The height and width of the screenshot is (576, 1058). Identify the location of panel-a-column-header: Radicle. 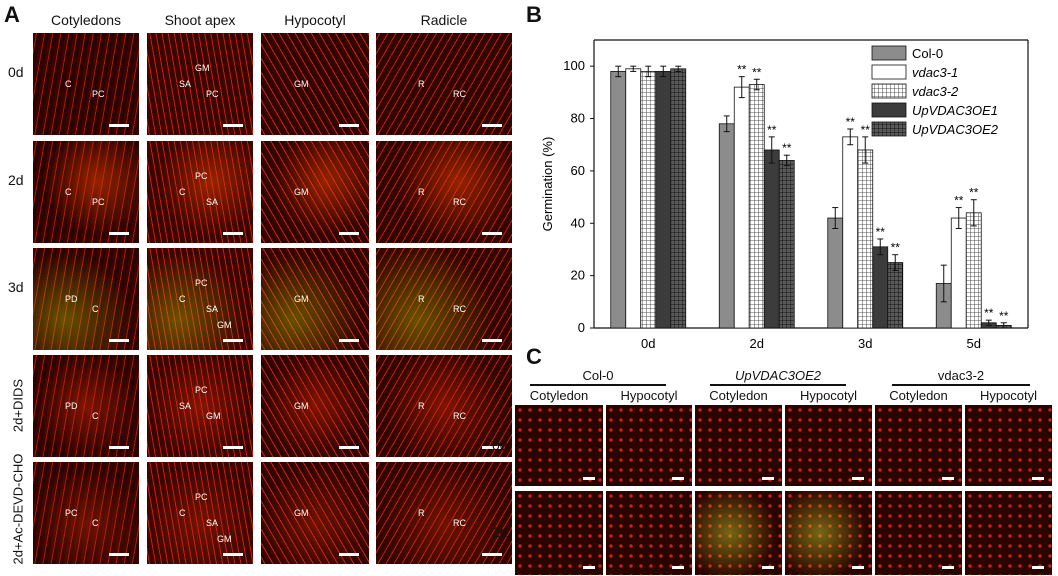
(444, 20).